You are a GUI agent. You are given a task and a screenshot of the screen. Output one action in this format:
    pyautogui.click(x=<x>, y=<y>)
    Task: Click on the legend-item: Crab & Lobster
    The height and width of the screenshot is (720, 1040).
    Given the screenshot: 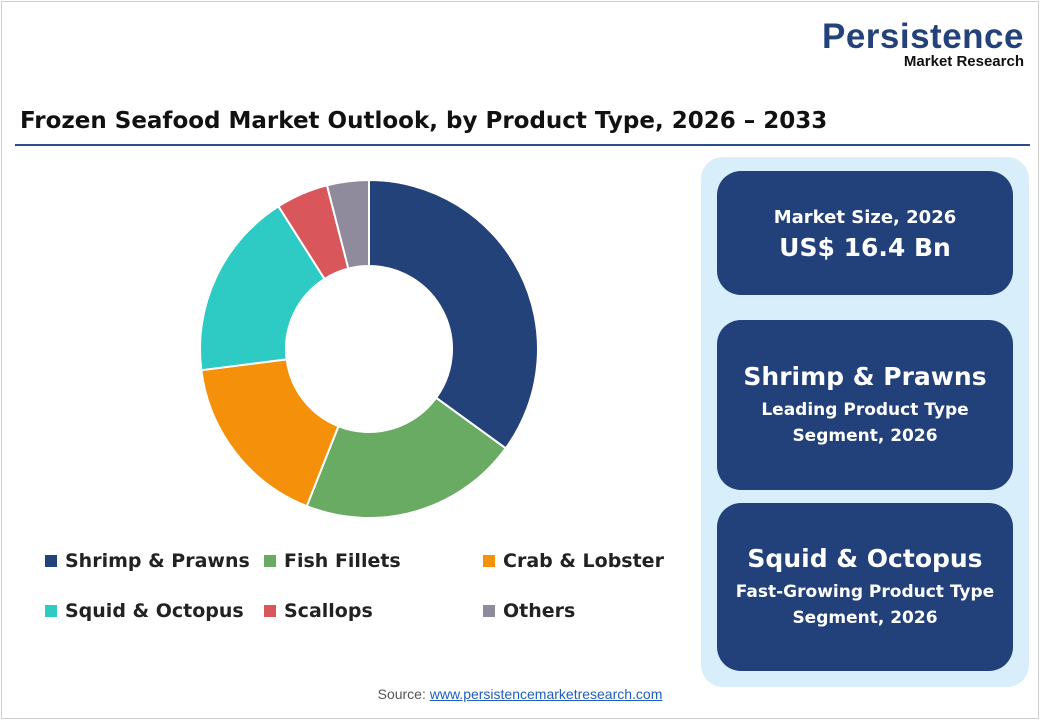 What is the action you would take?
    pyautogui.click(x=573, y=561)
    